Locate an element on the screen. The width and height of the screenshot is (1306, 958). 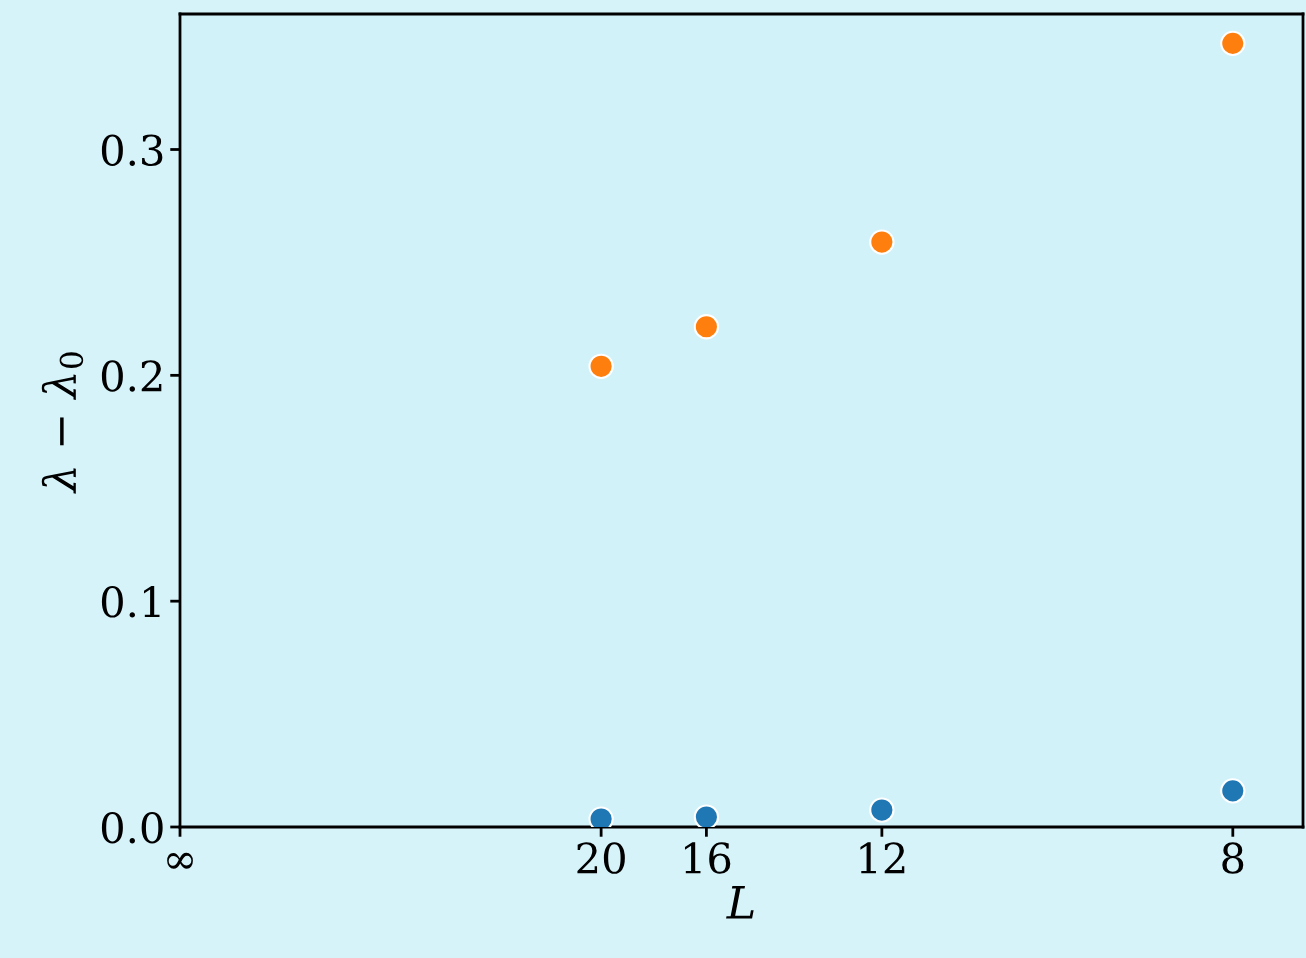
x-tick-label: 16 is located at coordinates (707, 858).